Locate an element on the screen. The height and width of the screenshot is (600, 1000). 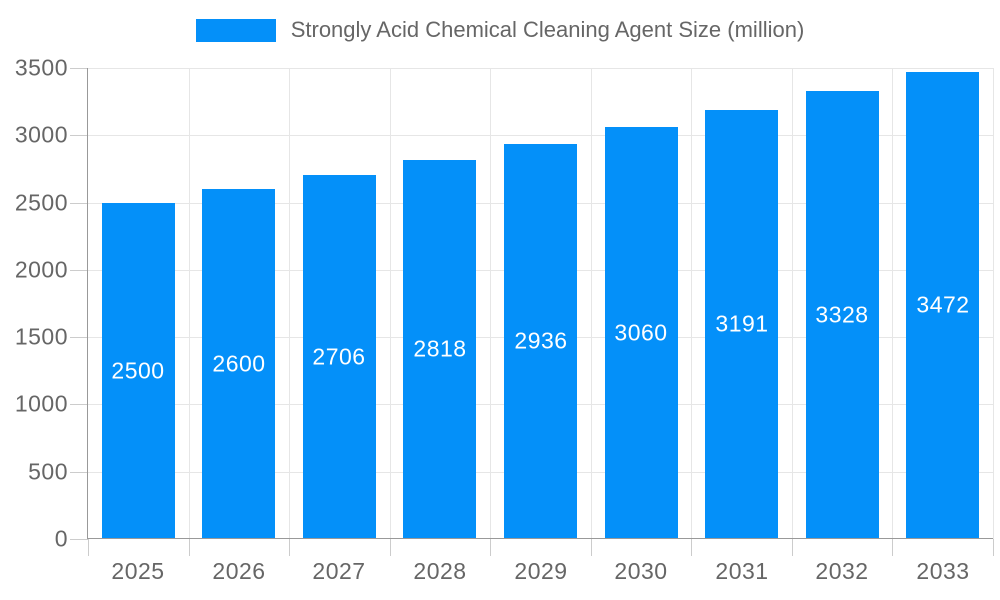
y-tick-label: 500 is located at coordinates (48, 471).